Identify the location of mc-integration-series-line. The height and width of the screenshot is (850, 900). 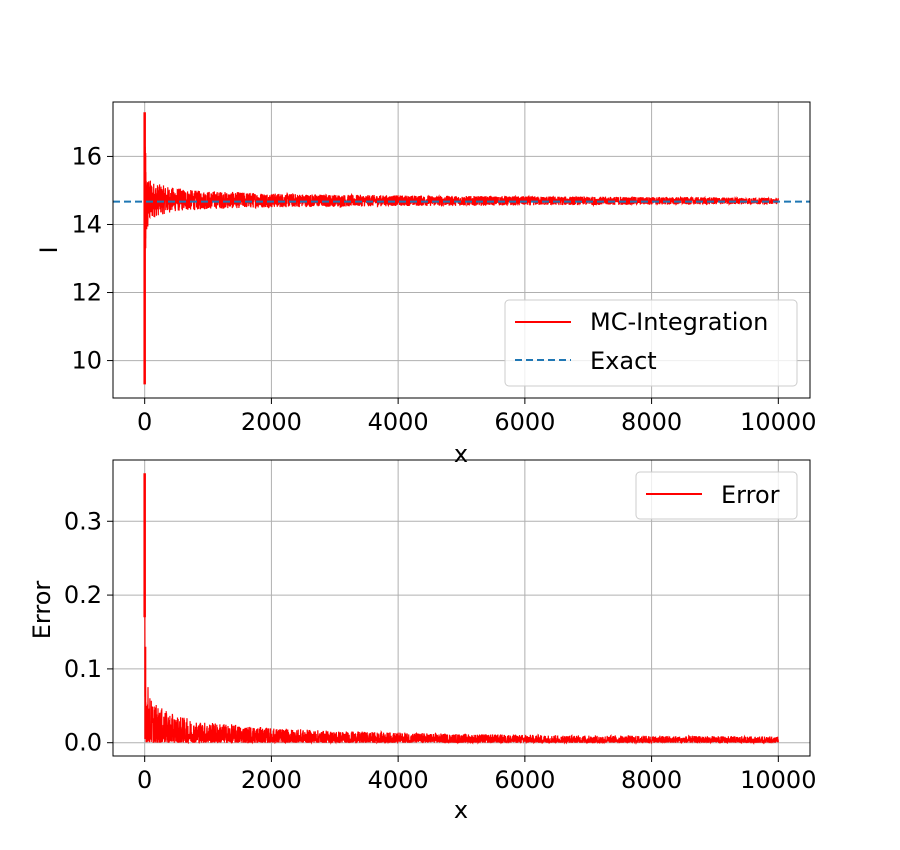
(461, 206).